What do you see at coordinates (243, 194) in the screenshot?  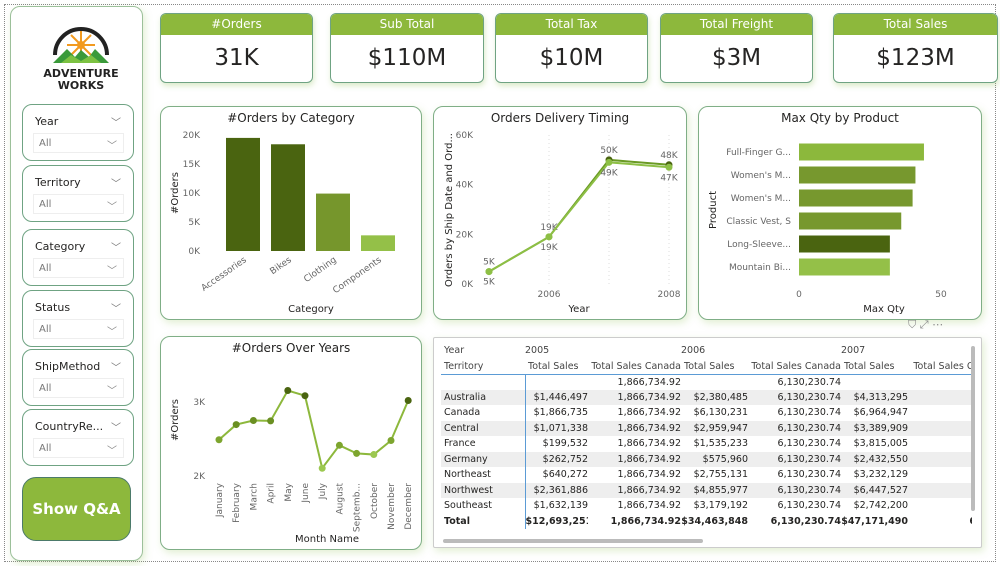 I see `bar-accessories` at bounding box center [243, 194].